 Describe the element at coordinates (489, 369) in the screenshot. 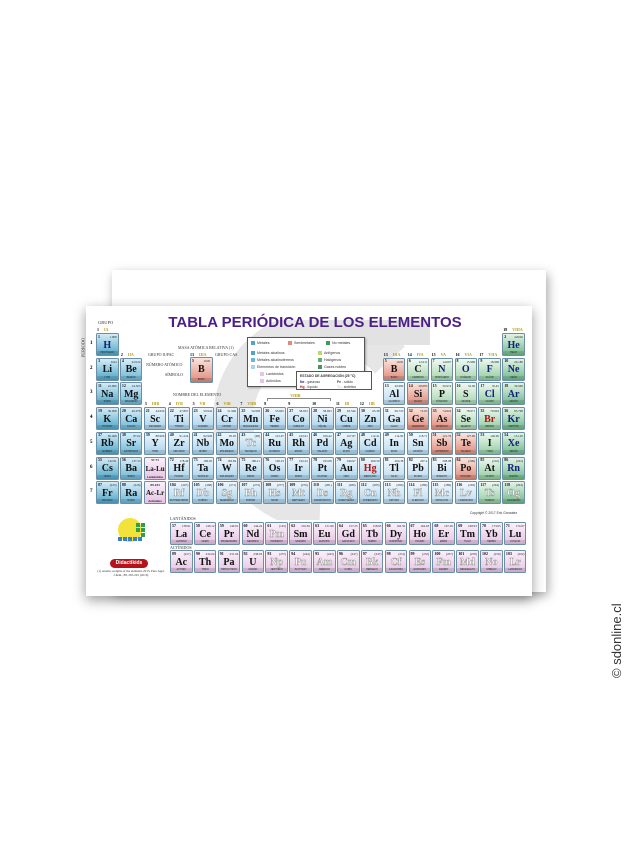

I see `element-cell-f: 9 18.998 F FLÚOR` at that location.